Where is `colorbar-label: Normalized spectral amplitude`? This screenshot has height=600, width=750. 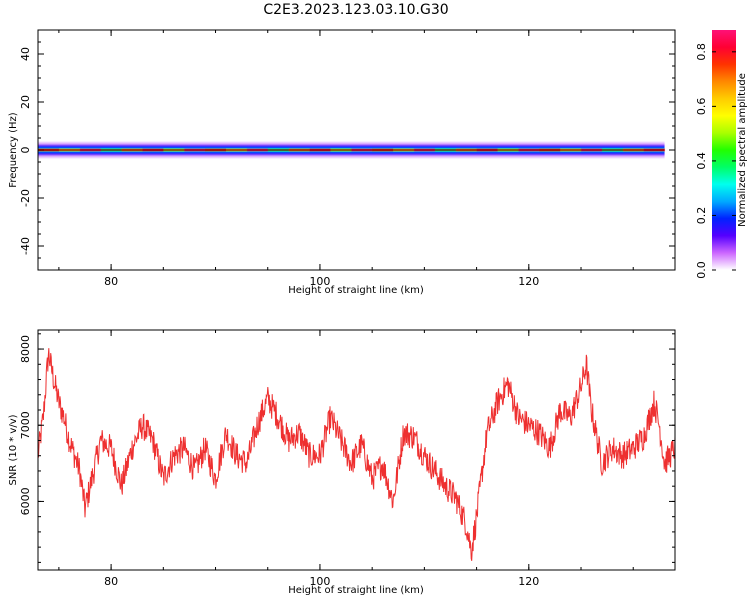 colorbar-label: Normalized spectral amplitude is located at coordinates (742, 150).